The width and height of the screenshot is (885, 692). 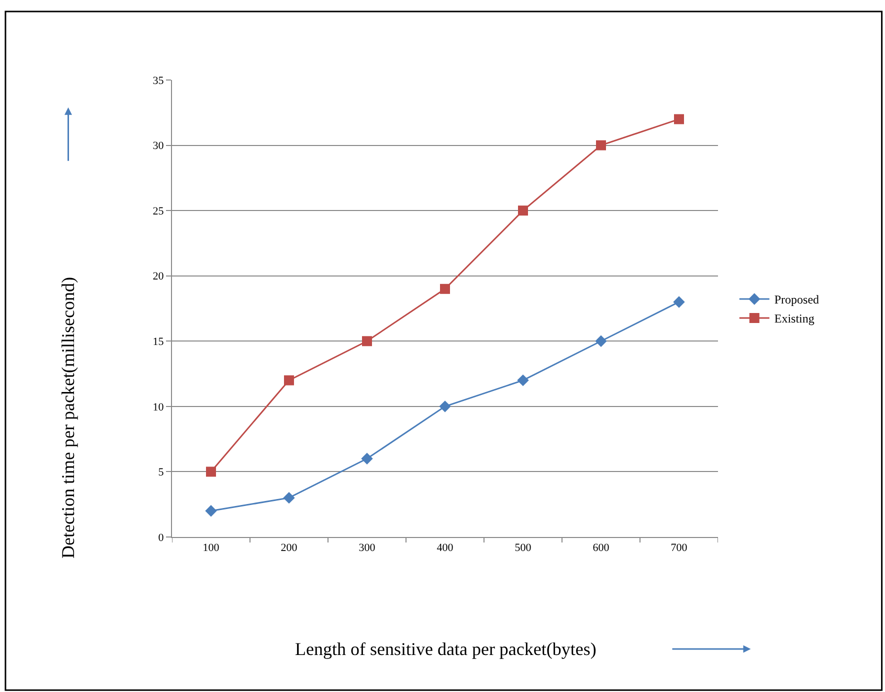 What do you see at coordinates (523, 548) in the screenshot?
I see `x-tick-label: 500` at bounding box center [523, 548].